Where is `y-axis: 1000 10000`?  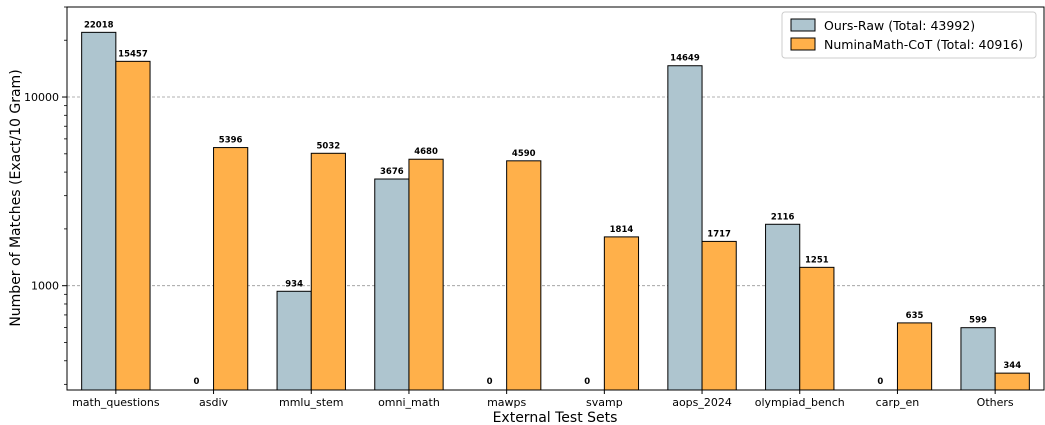
y-axis: 1000 10000 is located at coordinates (45, 195).